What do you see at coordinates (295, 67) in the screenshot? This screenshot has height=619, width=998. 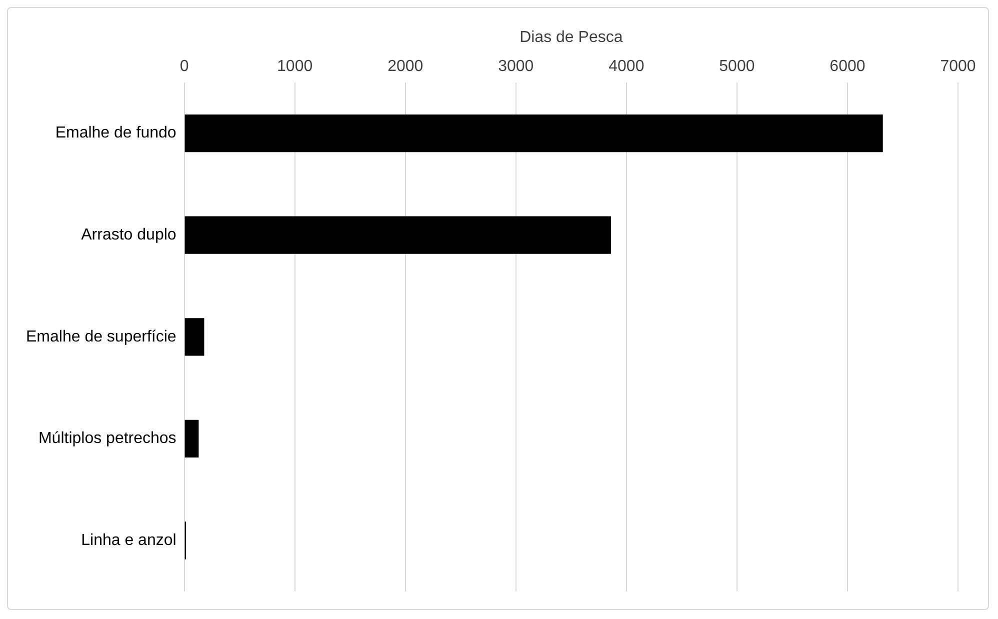 I see `x-tick-label: 1000` at bounding box center [295, 67].